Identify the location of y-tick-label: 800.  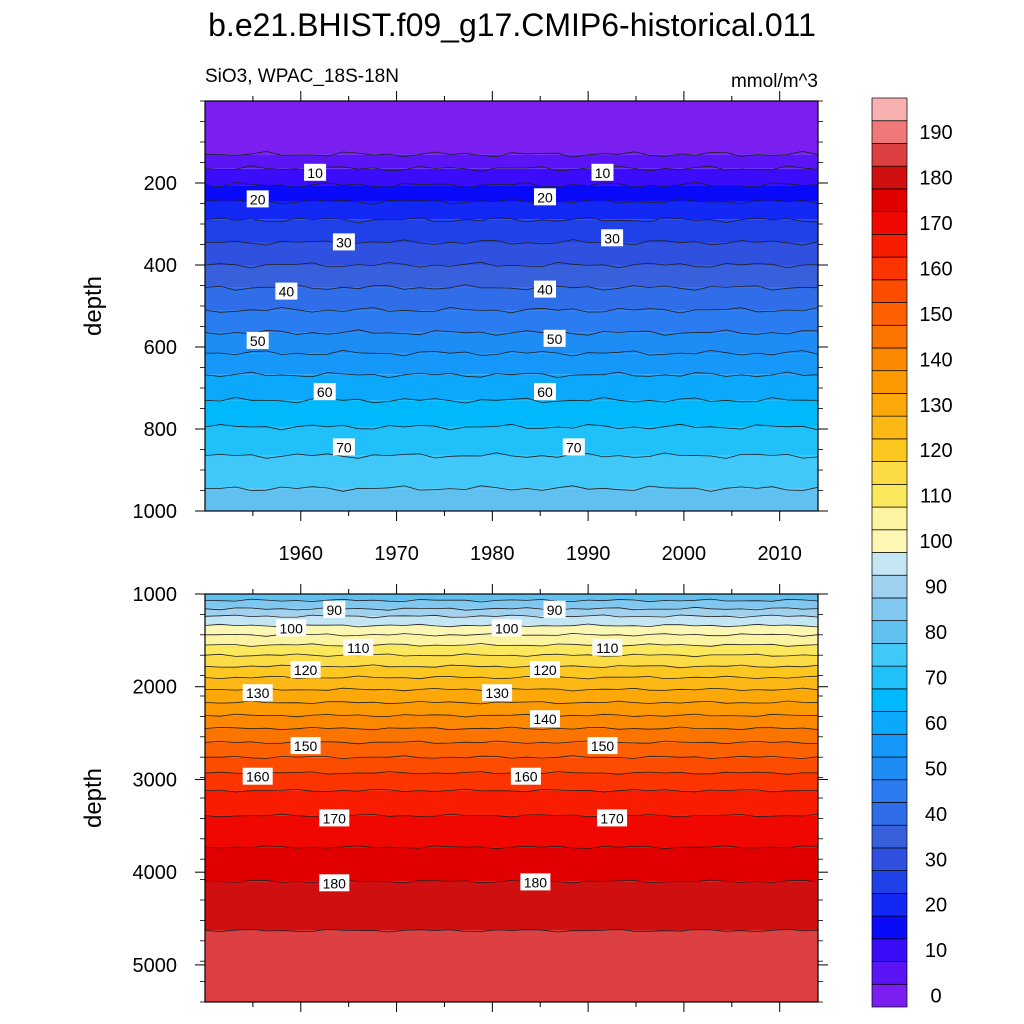
(160, 430).